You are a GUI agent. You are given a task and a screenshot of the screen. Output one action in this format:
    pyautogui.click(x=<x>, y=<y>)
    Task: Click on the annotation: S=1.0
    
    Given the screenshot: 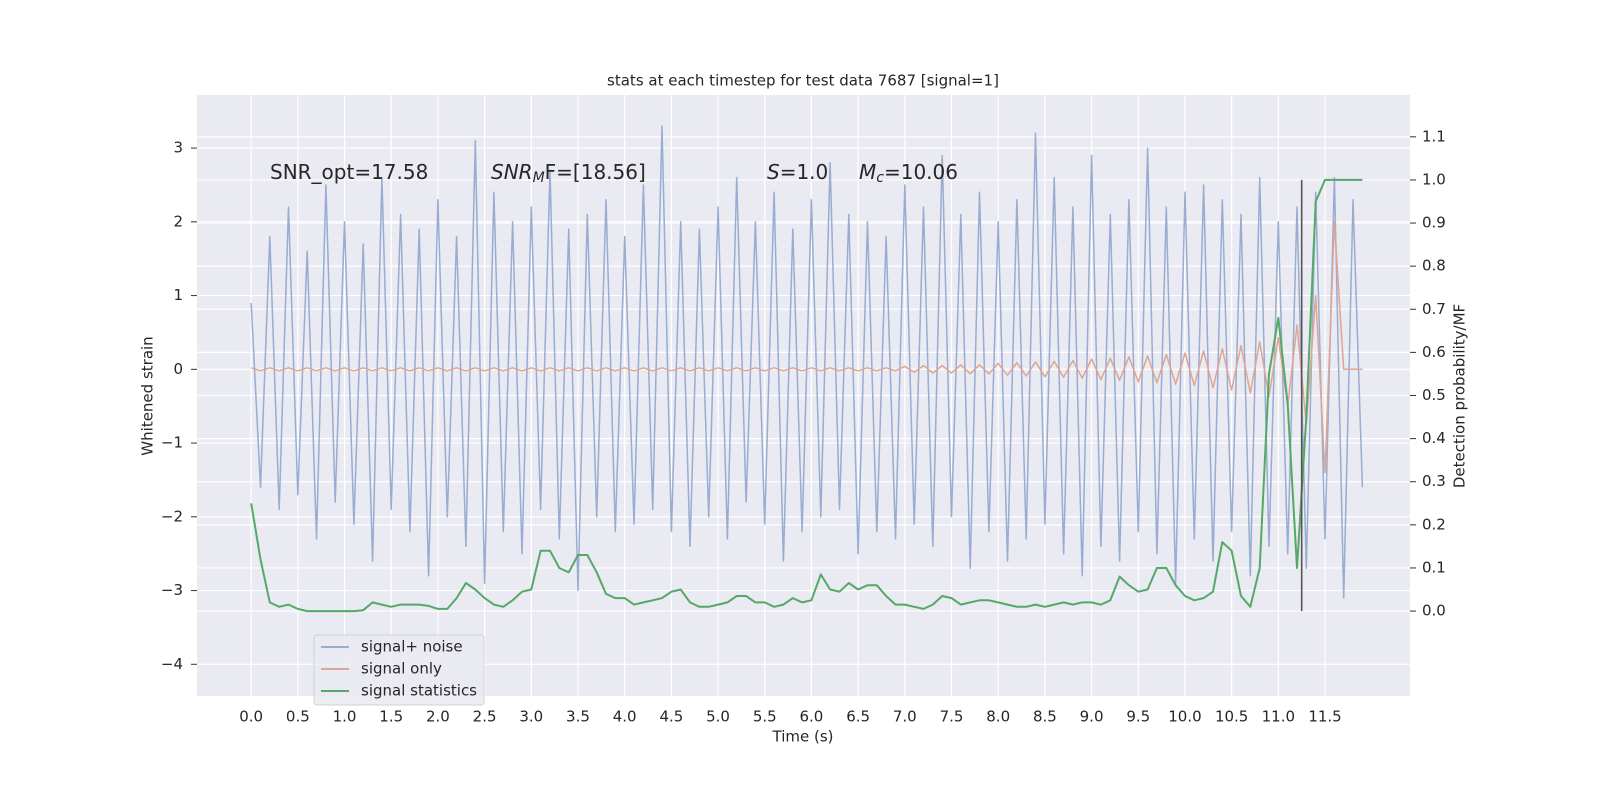 What is the action you would take?
    pyautogui.click(x=797, y=172)
    